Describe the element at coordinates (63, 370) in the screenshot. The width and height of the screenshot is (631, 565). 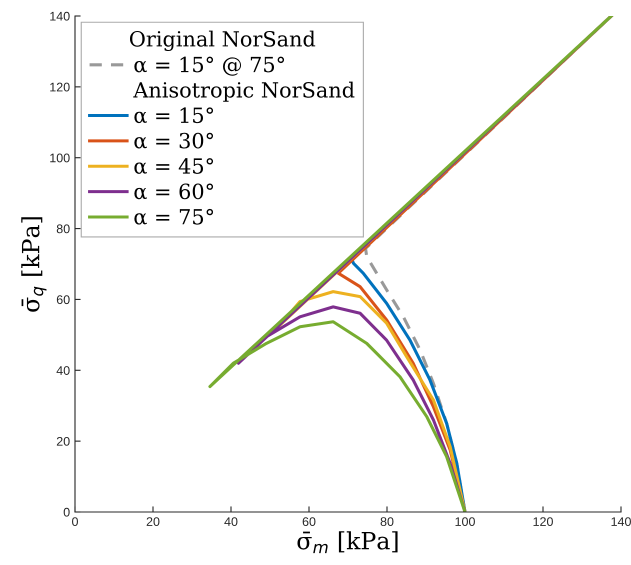
I see `y-tick-label: 40` at that location.